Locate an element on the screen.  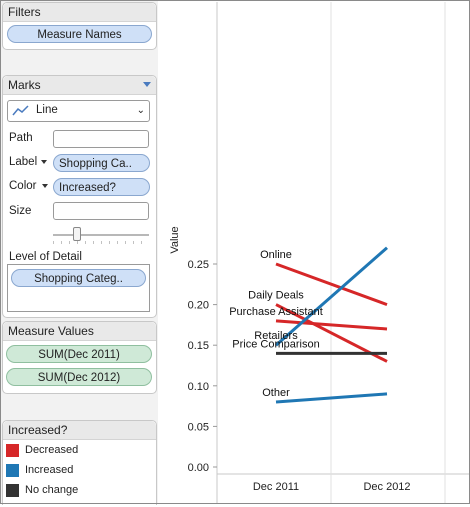
size-slider-handle is located at coordinates (77, 234).